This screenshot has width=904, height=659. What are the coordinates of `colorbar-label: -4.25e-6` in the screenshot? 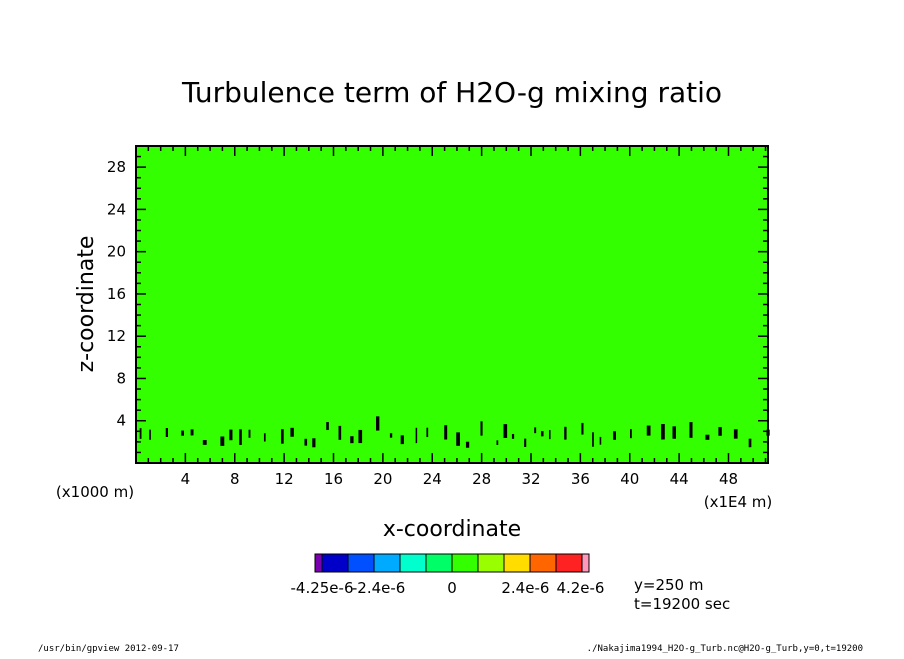 It's located at (322, 588).